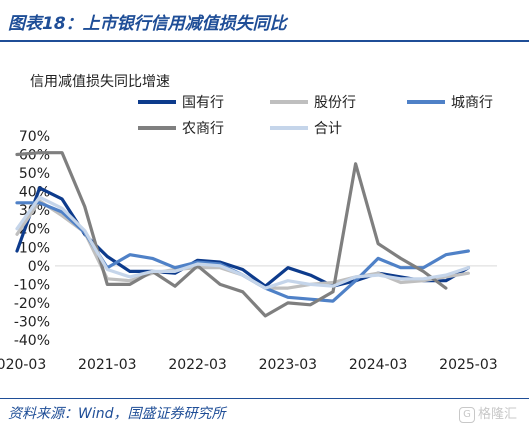 The width and height of the screenshot is (529, 430). What do you see at coordinates (34, 174) in the screenshot?
I see `y-tick-label: 50%` at bounding box center [34, 174].